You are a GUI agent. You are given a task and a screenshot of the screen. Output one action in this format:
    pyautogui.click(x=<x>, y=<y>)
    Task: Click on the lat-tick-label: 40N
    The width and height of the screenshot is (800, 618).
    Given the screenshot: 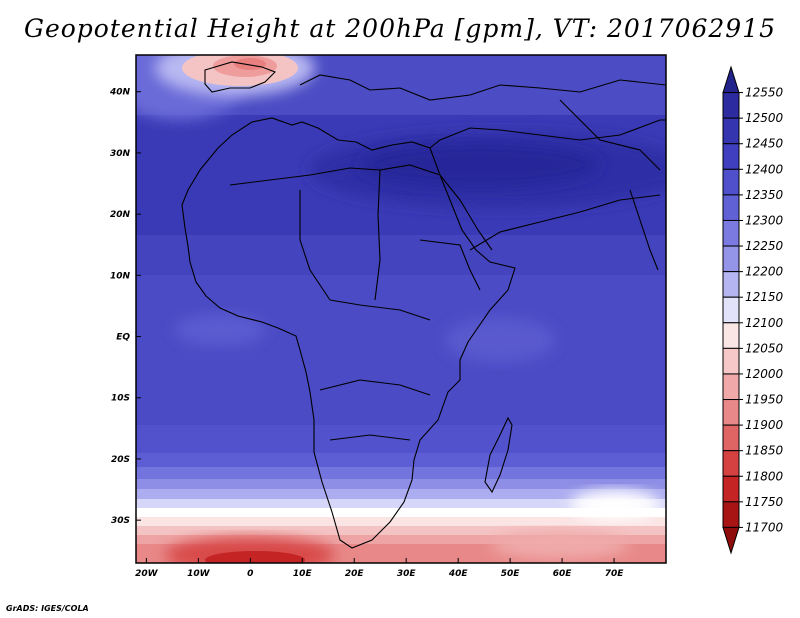 What is the action you would take?
    pyautogui.click(x=120, y=93)
    